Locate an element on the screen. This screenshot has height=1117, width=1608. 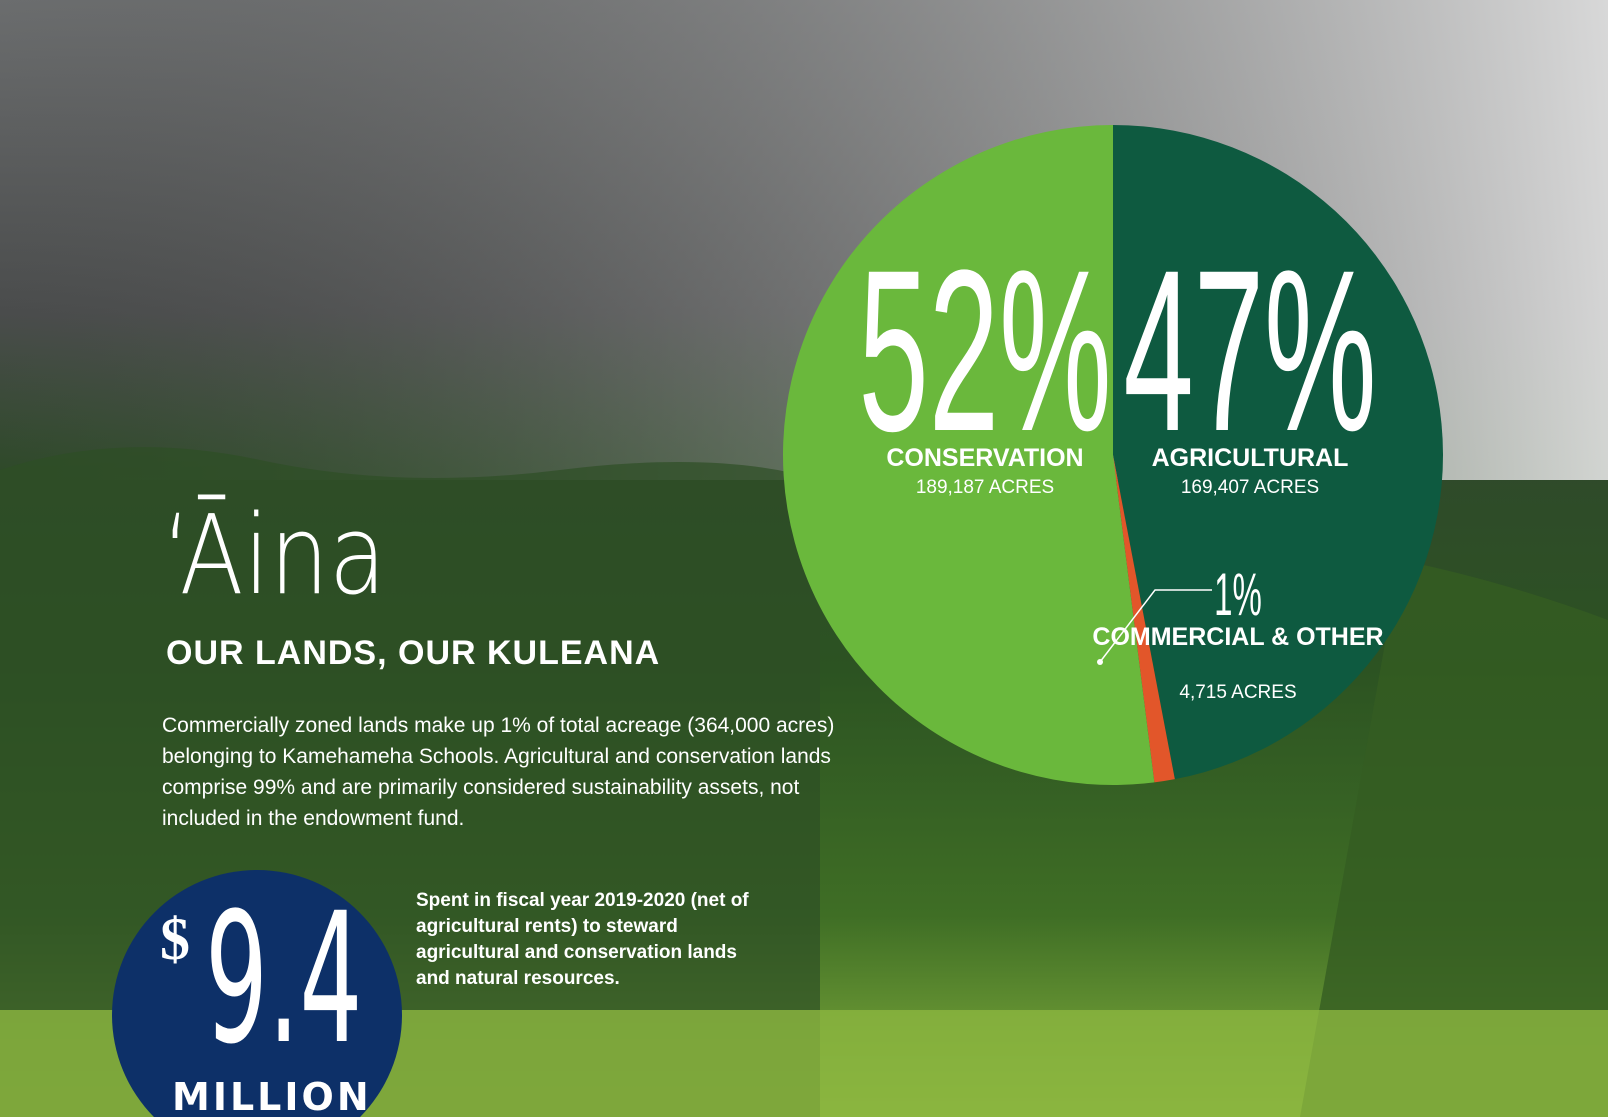
acres-label: 169,407 ACRES is located at coordinates (1250, 487).